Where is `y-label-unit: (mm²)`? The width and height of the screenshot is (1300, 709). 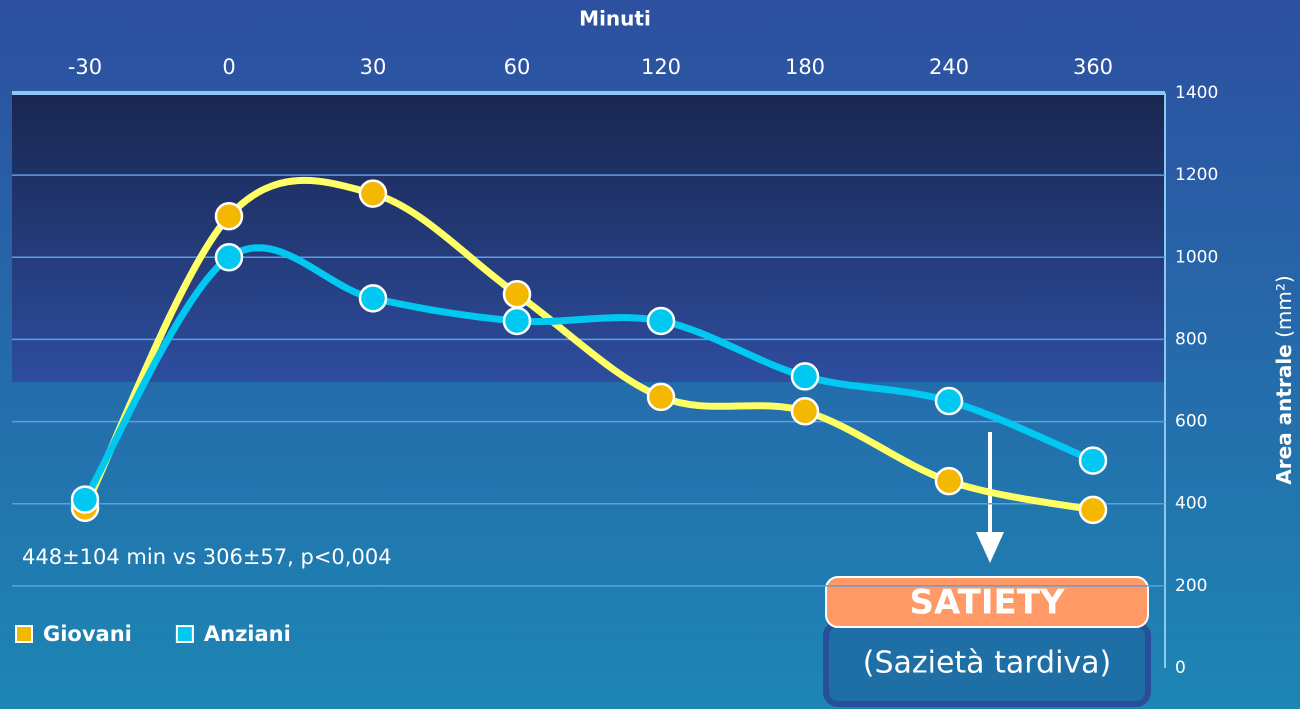
y-label-unit: (mm²) is located at coordinates (1284, 306).